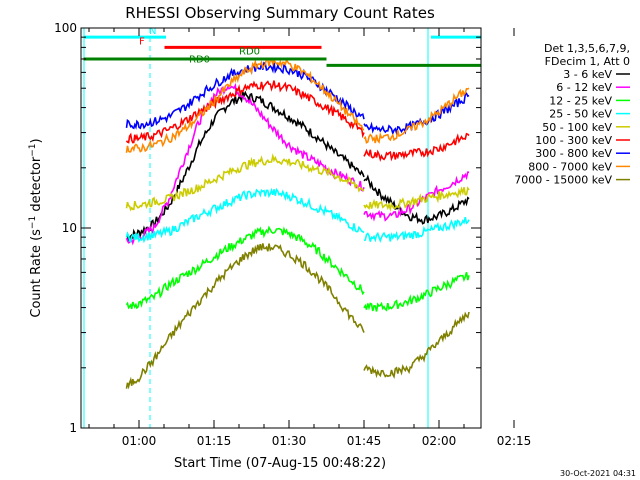  What do you see at coordinates (214, 441) in the screenshot?
I see `x-tick-label-2: 01:15` at bounding box center [214, 441].